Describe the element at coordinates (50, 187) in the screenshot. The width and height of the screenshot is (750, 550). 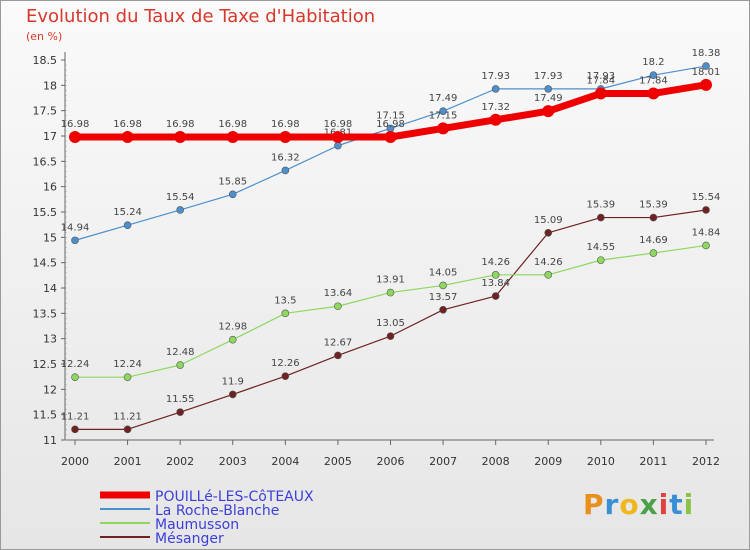
I see `y-tick-label: 16` at that location.